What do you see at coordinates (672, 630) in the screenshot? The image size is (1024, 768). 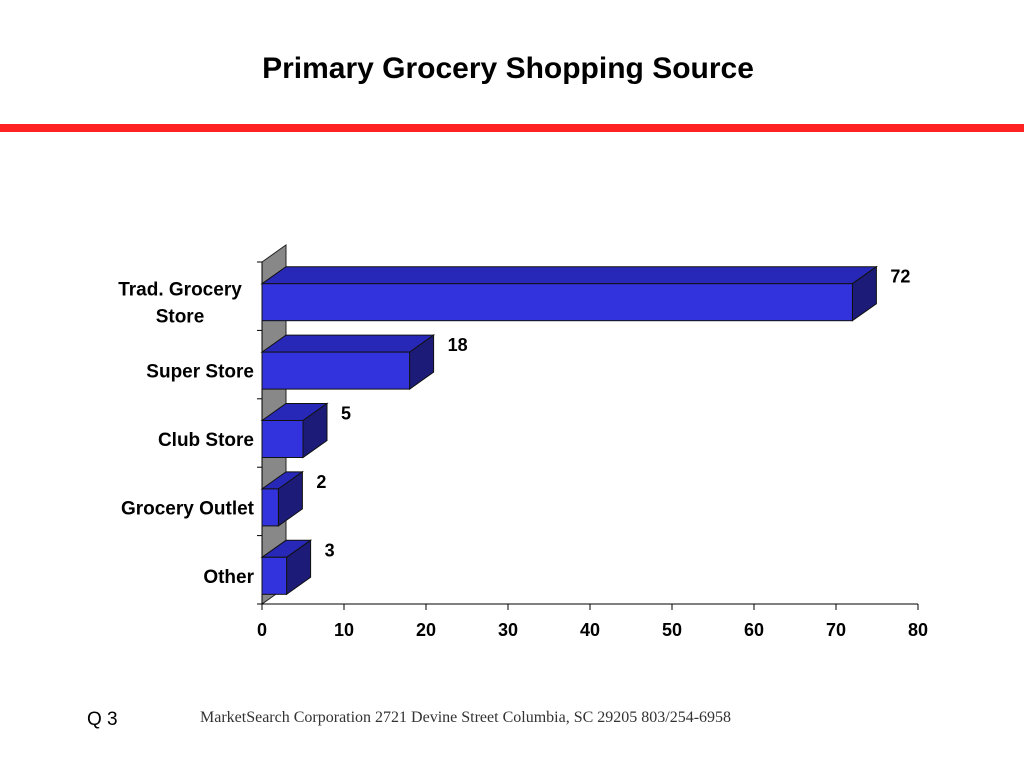 I see `x-tick-label: 50` at bounding box center [672, 630].